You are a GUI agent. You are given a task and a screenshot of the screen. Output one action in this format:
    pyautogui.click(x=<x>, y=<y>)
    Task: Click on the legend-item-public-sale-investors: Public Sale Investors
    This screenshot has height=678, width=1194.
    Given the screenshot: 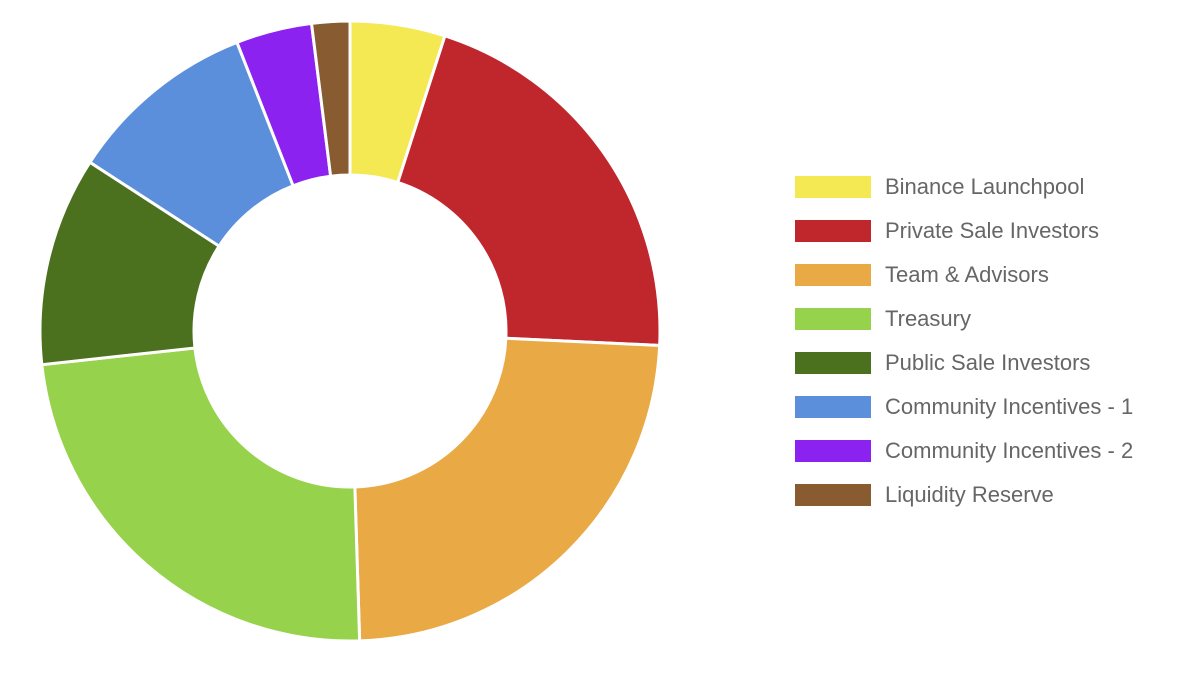 What is the action you would take?
    pyautogui.click(x=964, y=363)
    